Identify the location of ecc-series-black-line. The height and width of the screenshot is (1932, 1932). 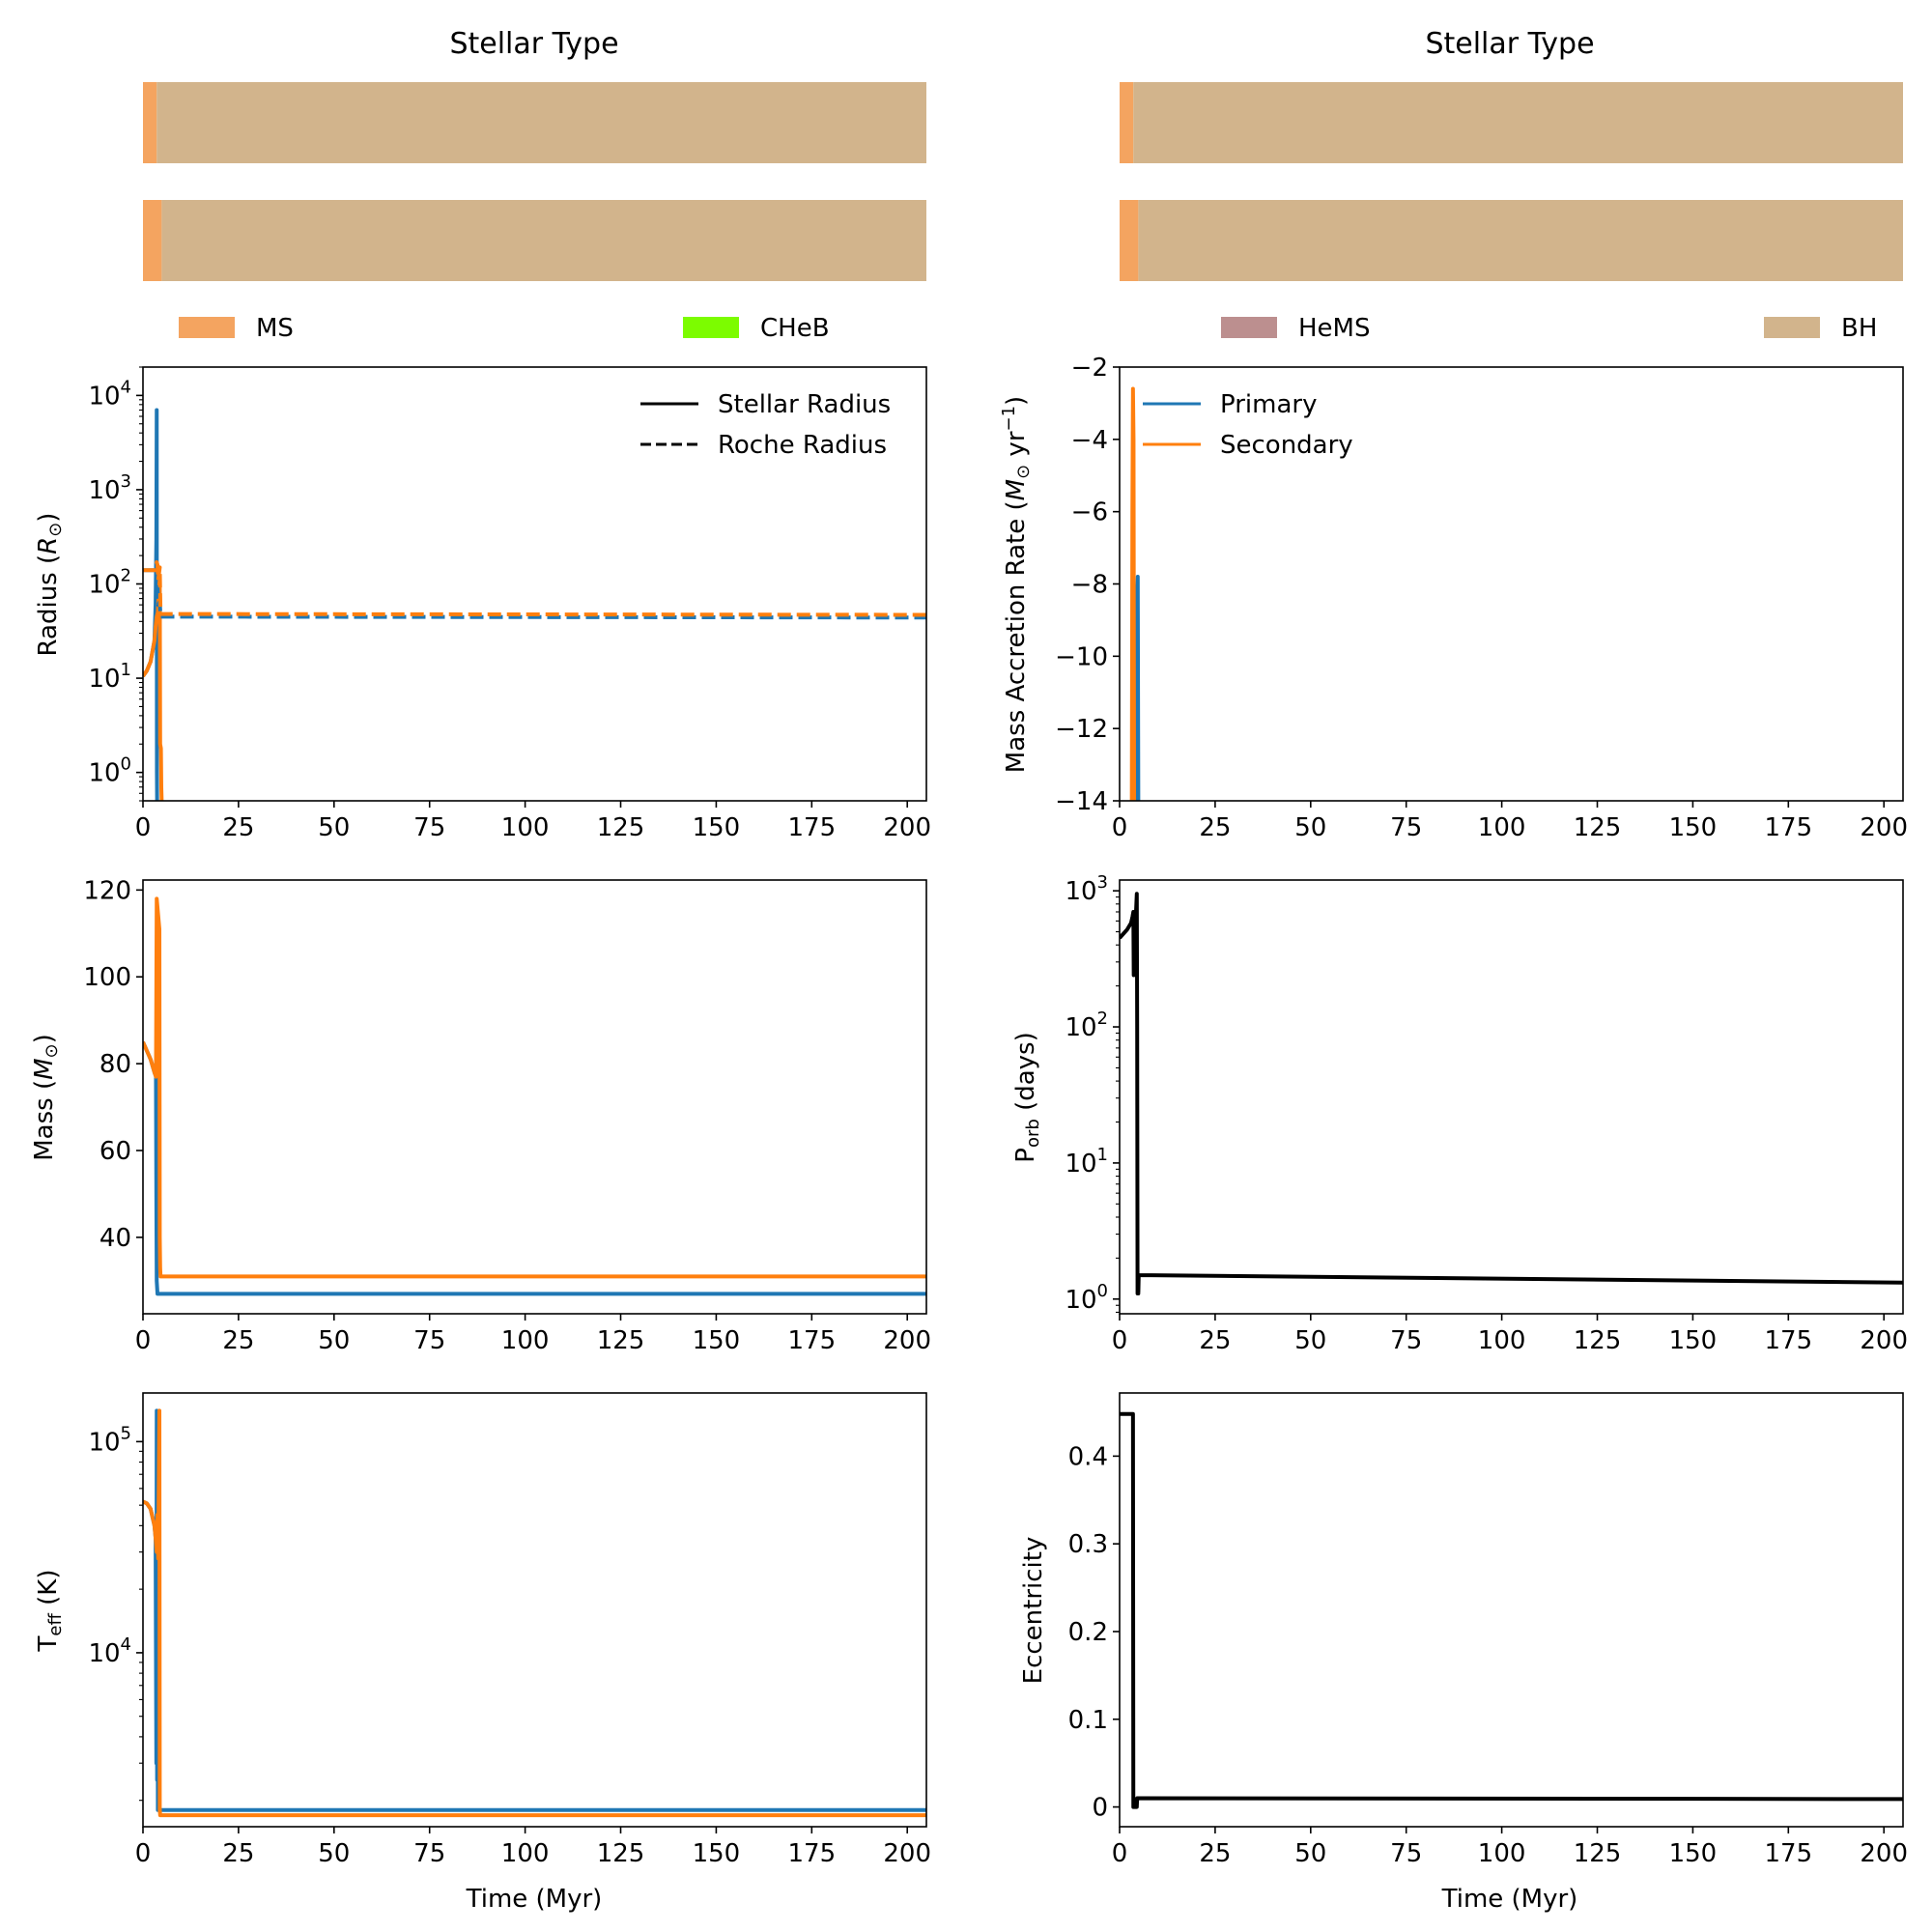
(1511, 1610).